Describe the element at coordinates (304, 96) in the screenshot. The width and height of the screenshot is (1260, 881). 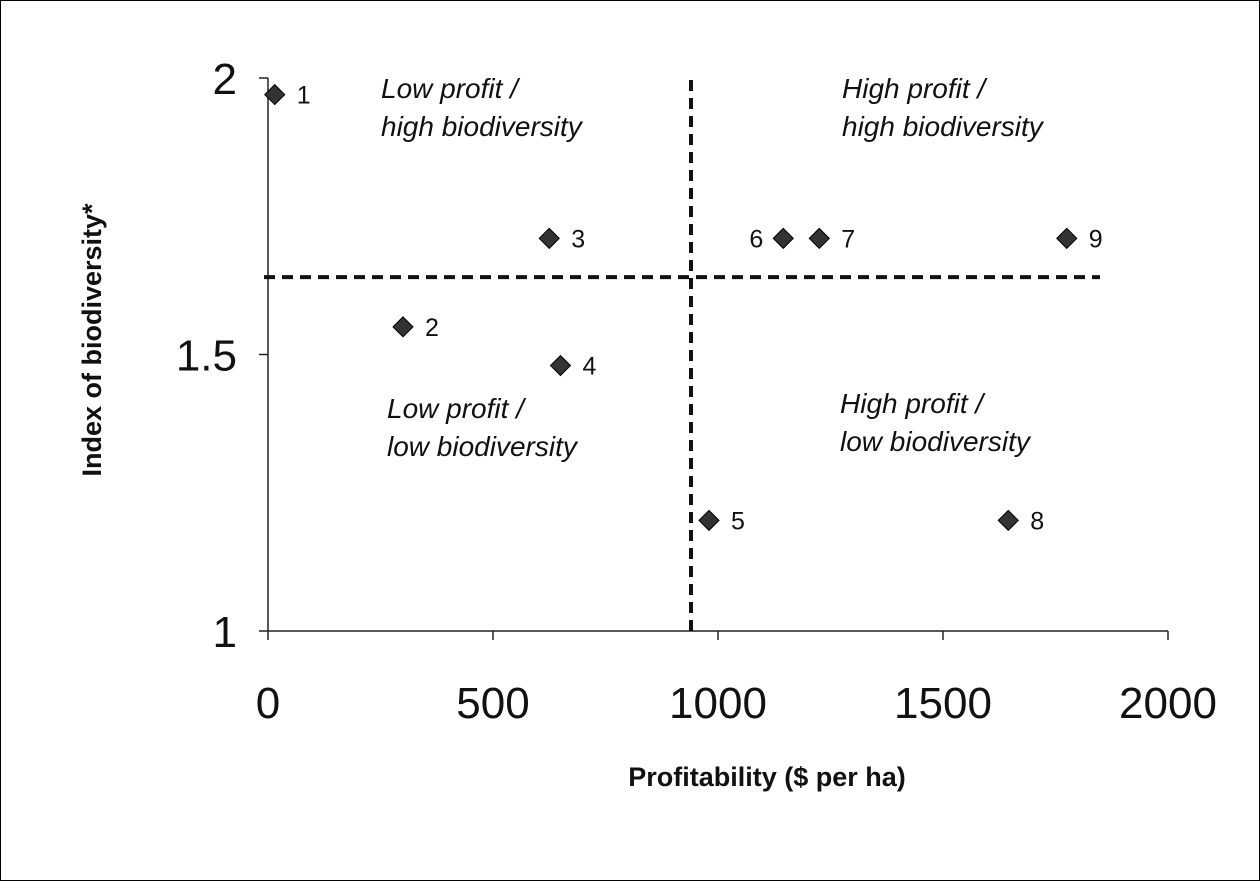
I see `data-point-label: 1` at that location.